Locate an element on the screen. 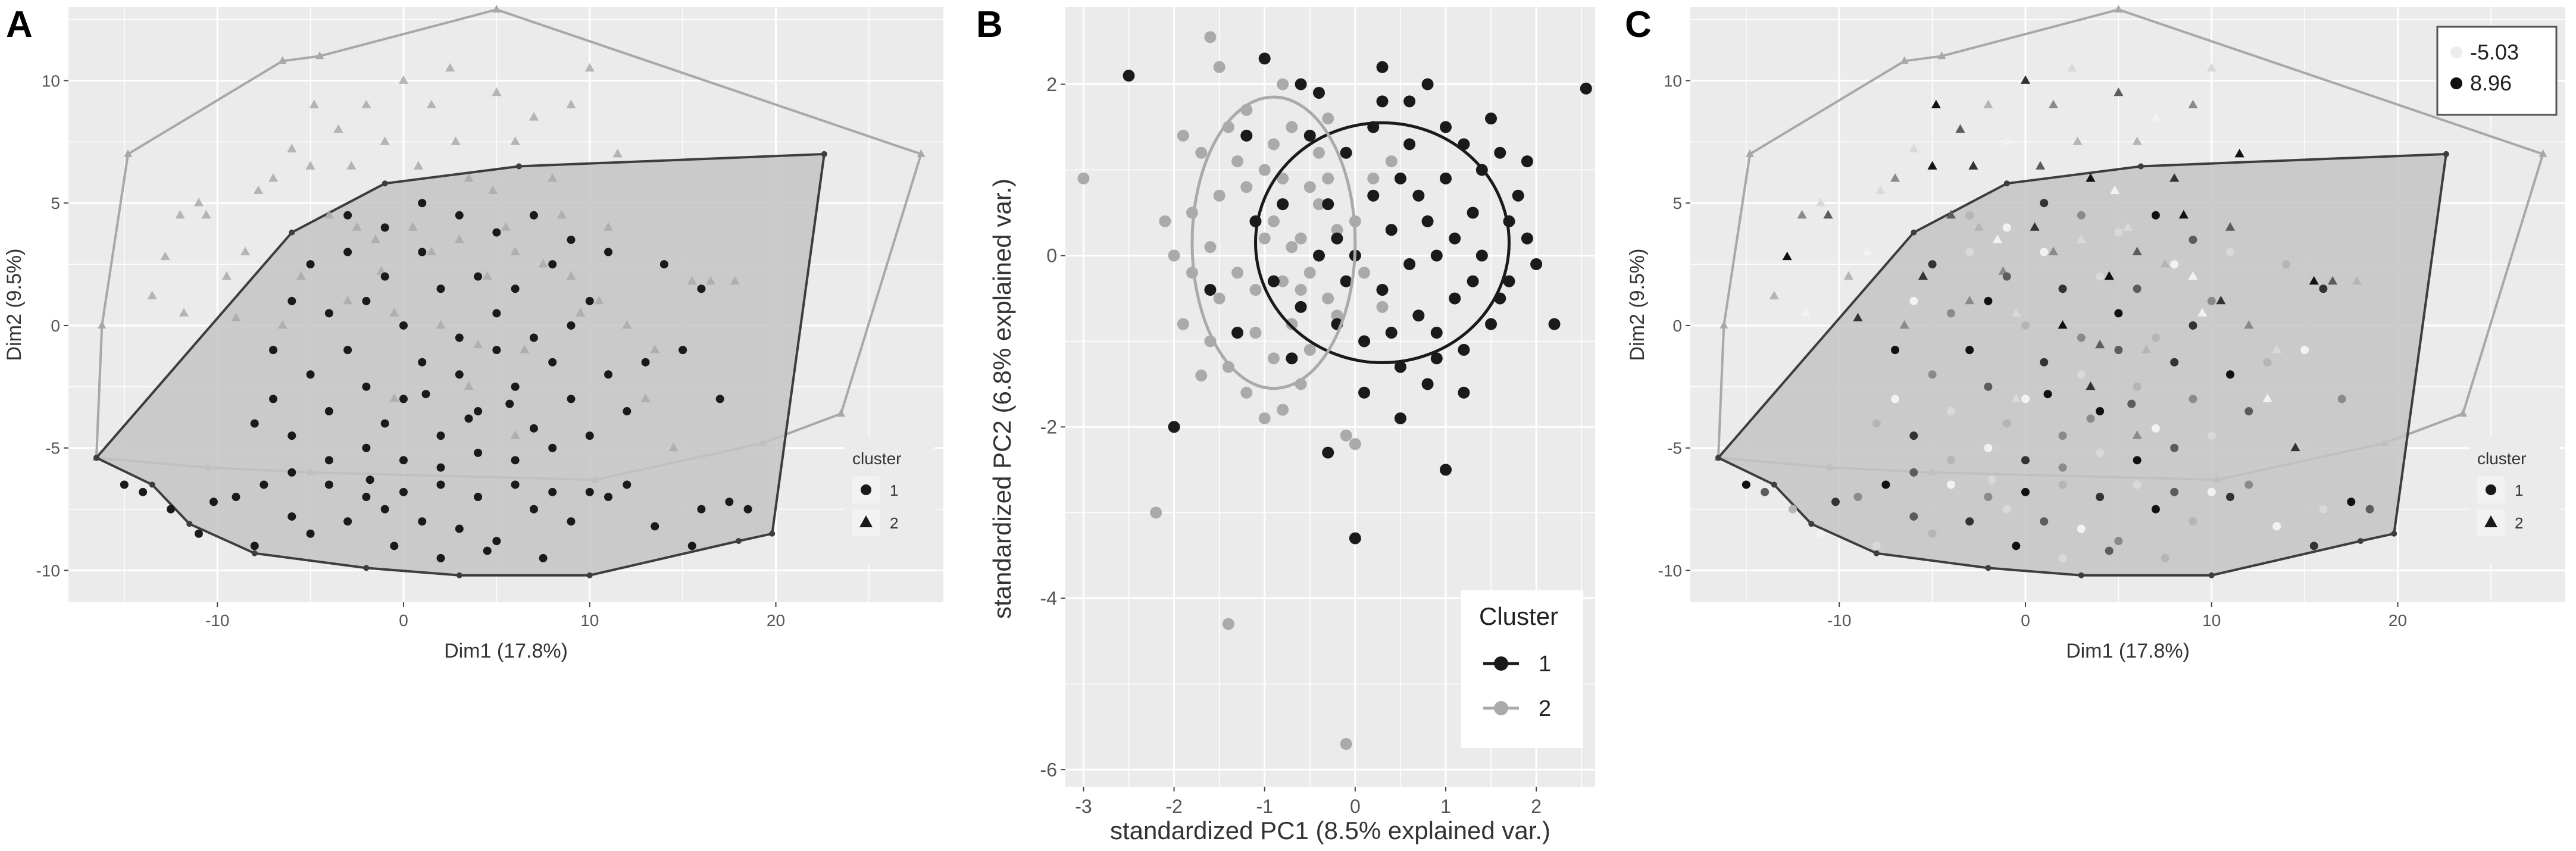 Image resolution: width=2576 pixels, height=851 pixels. panel-c-color-scale-max-label: 8.96 is located at coordinates (2491, 83).